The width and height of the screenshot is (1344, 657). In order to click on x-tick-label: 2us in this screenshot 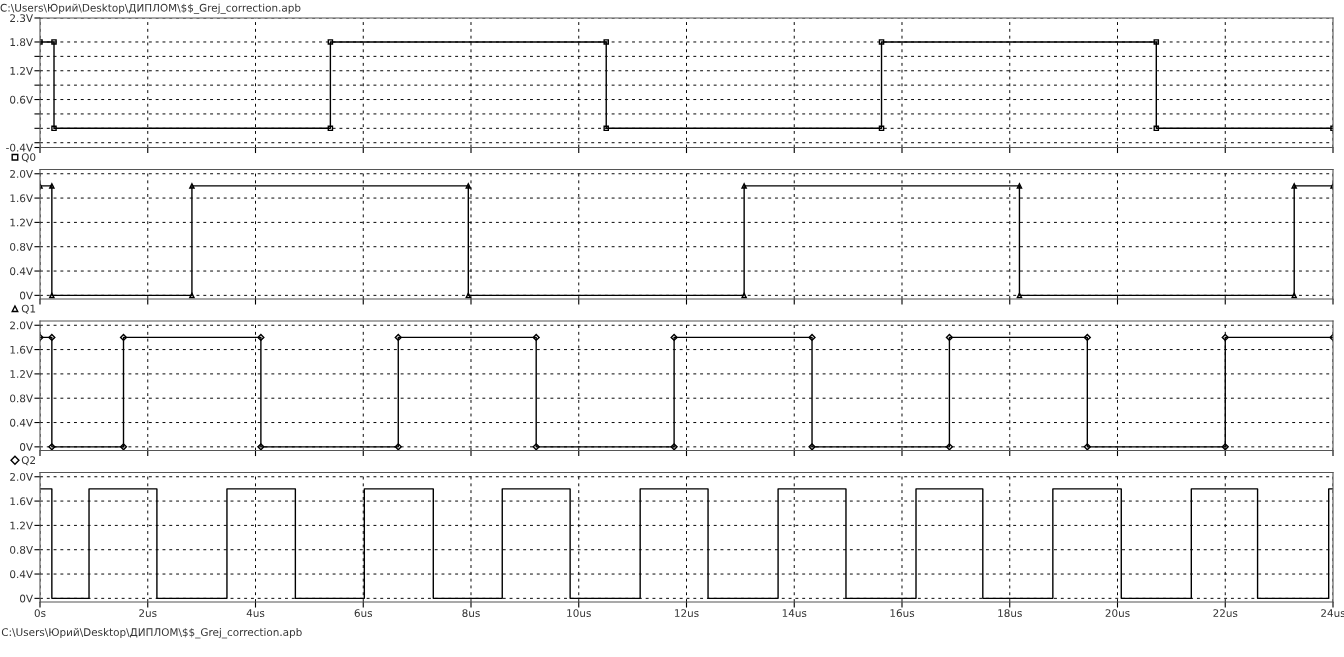, I will do `click(148, 613)`.